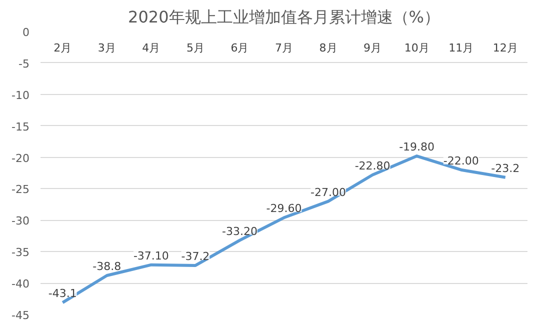 This screenshot has height=332, width=535. Describe the element at coordinates (328, 192) in the screenshot. I see `data-label: -27.00` at that location.